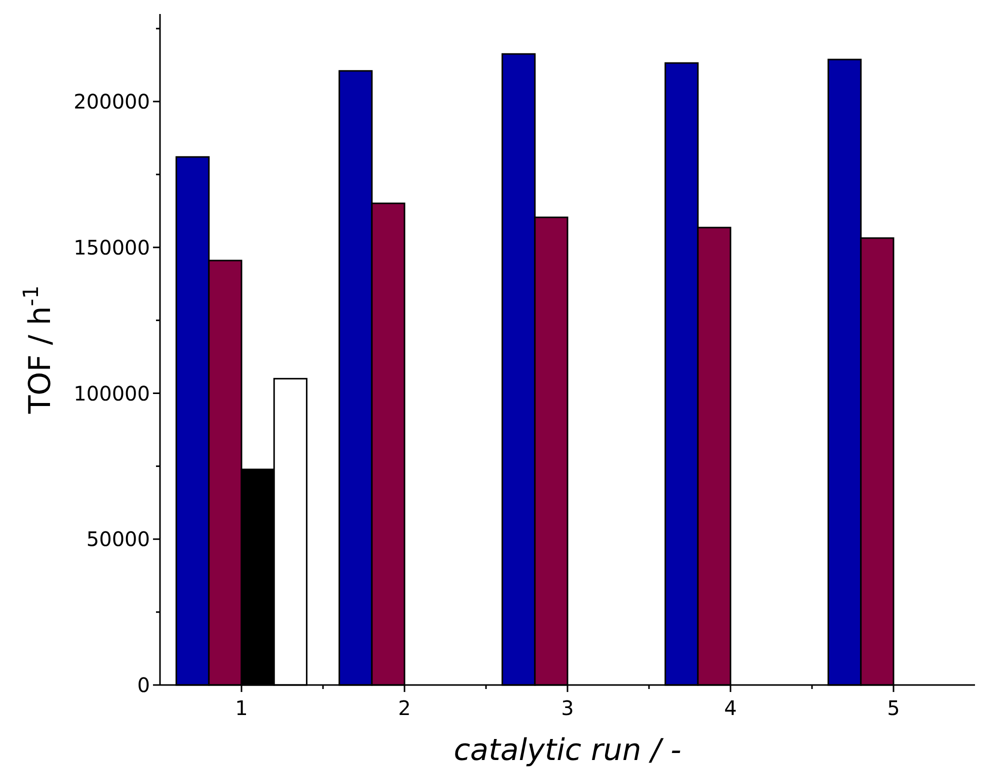  I want to click on x-tick-label: 4, so click(730, 708).